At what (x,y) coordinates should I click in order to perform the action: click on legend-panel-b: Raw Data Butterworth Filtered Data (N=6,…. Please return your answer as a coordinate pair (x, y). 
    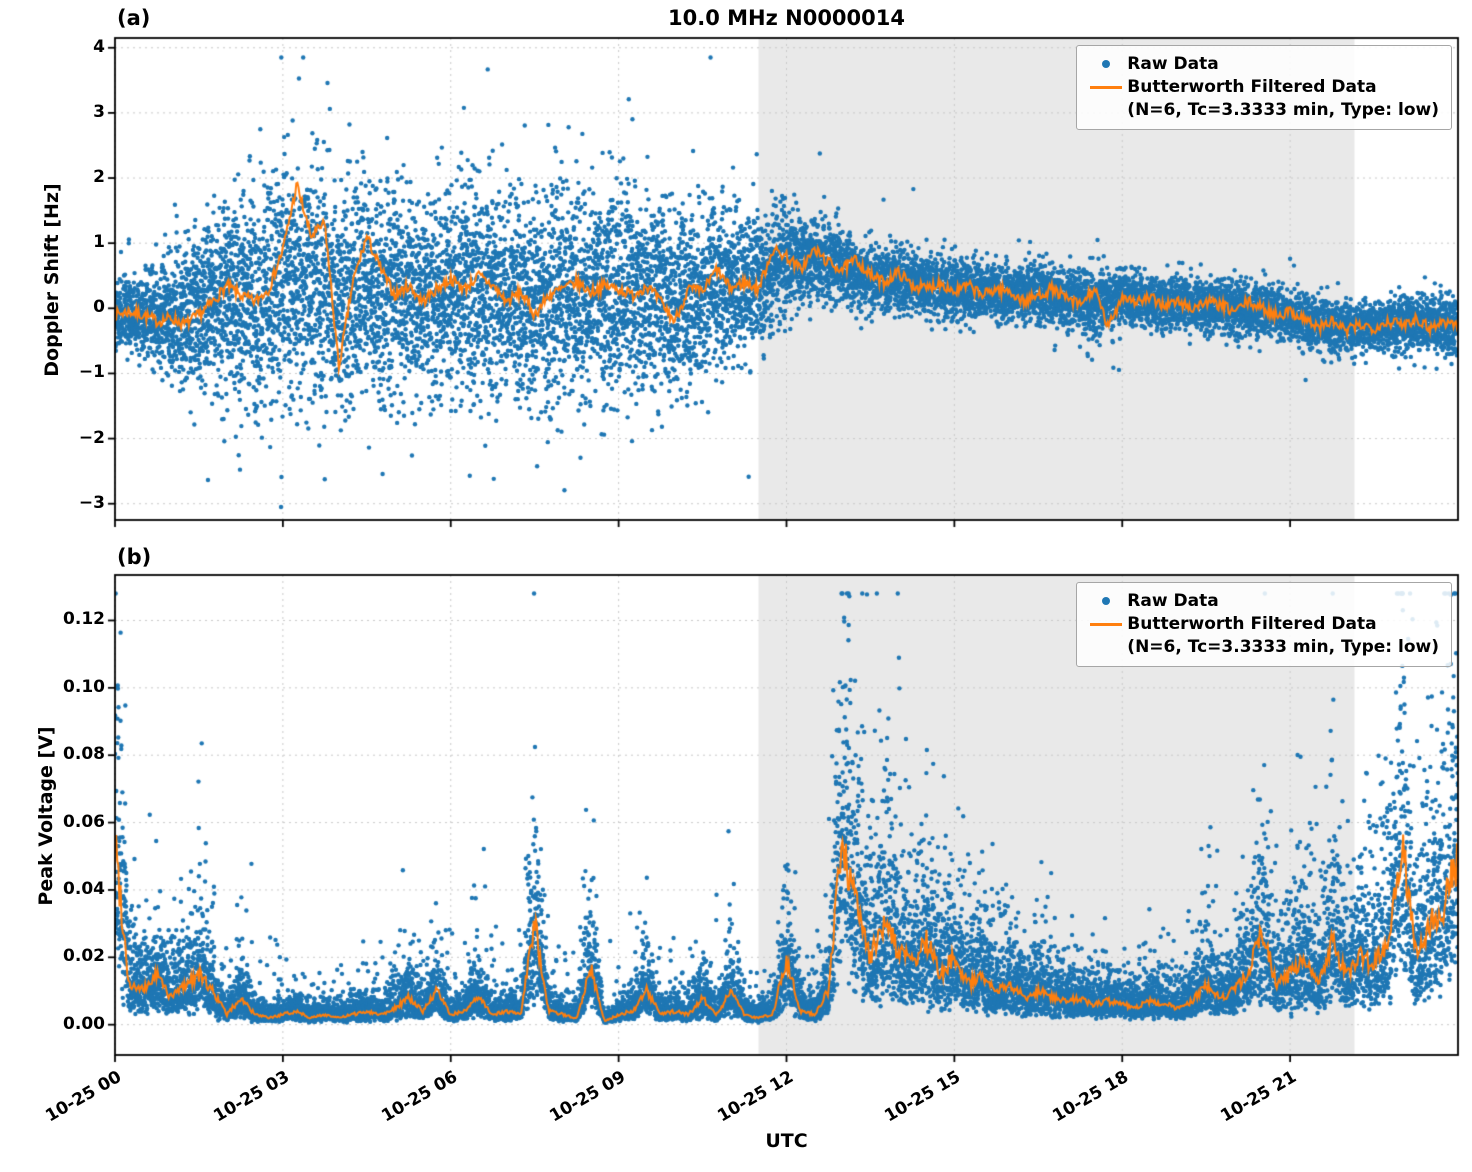
    Looking at the image, I should click on (1264, 624).